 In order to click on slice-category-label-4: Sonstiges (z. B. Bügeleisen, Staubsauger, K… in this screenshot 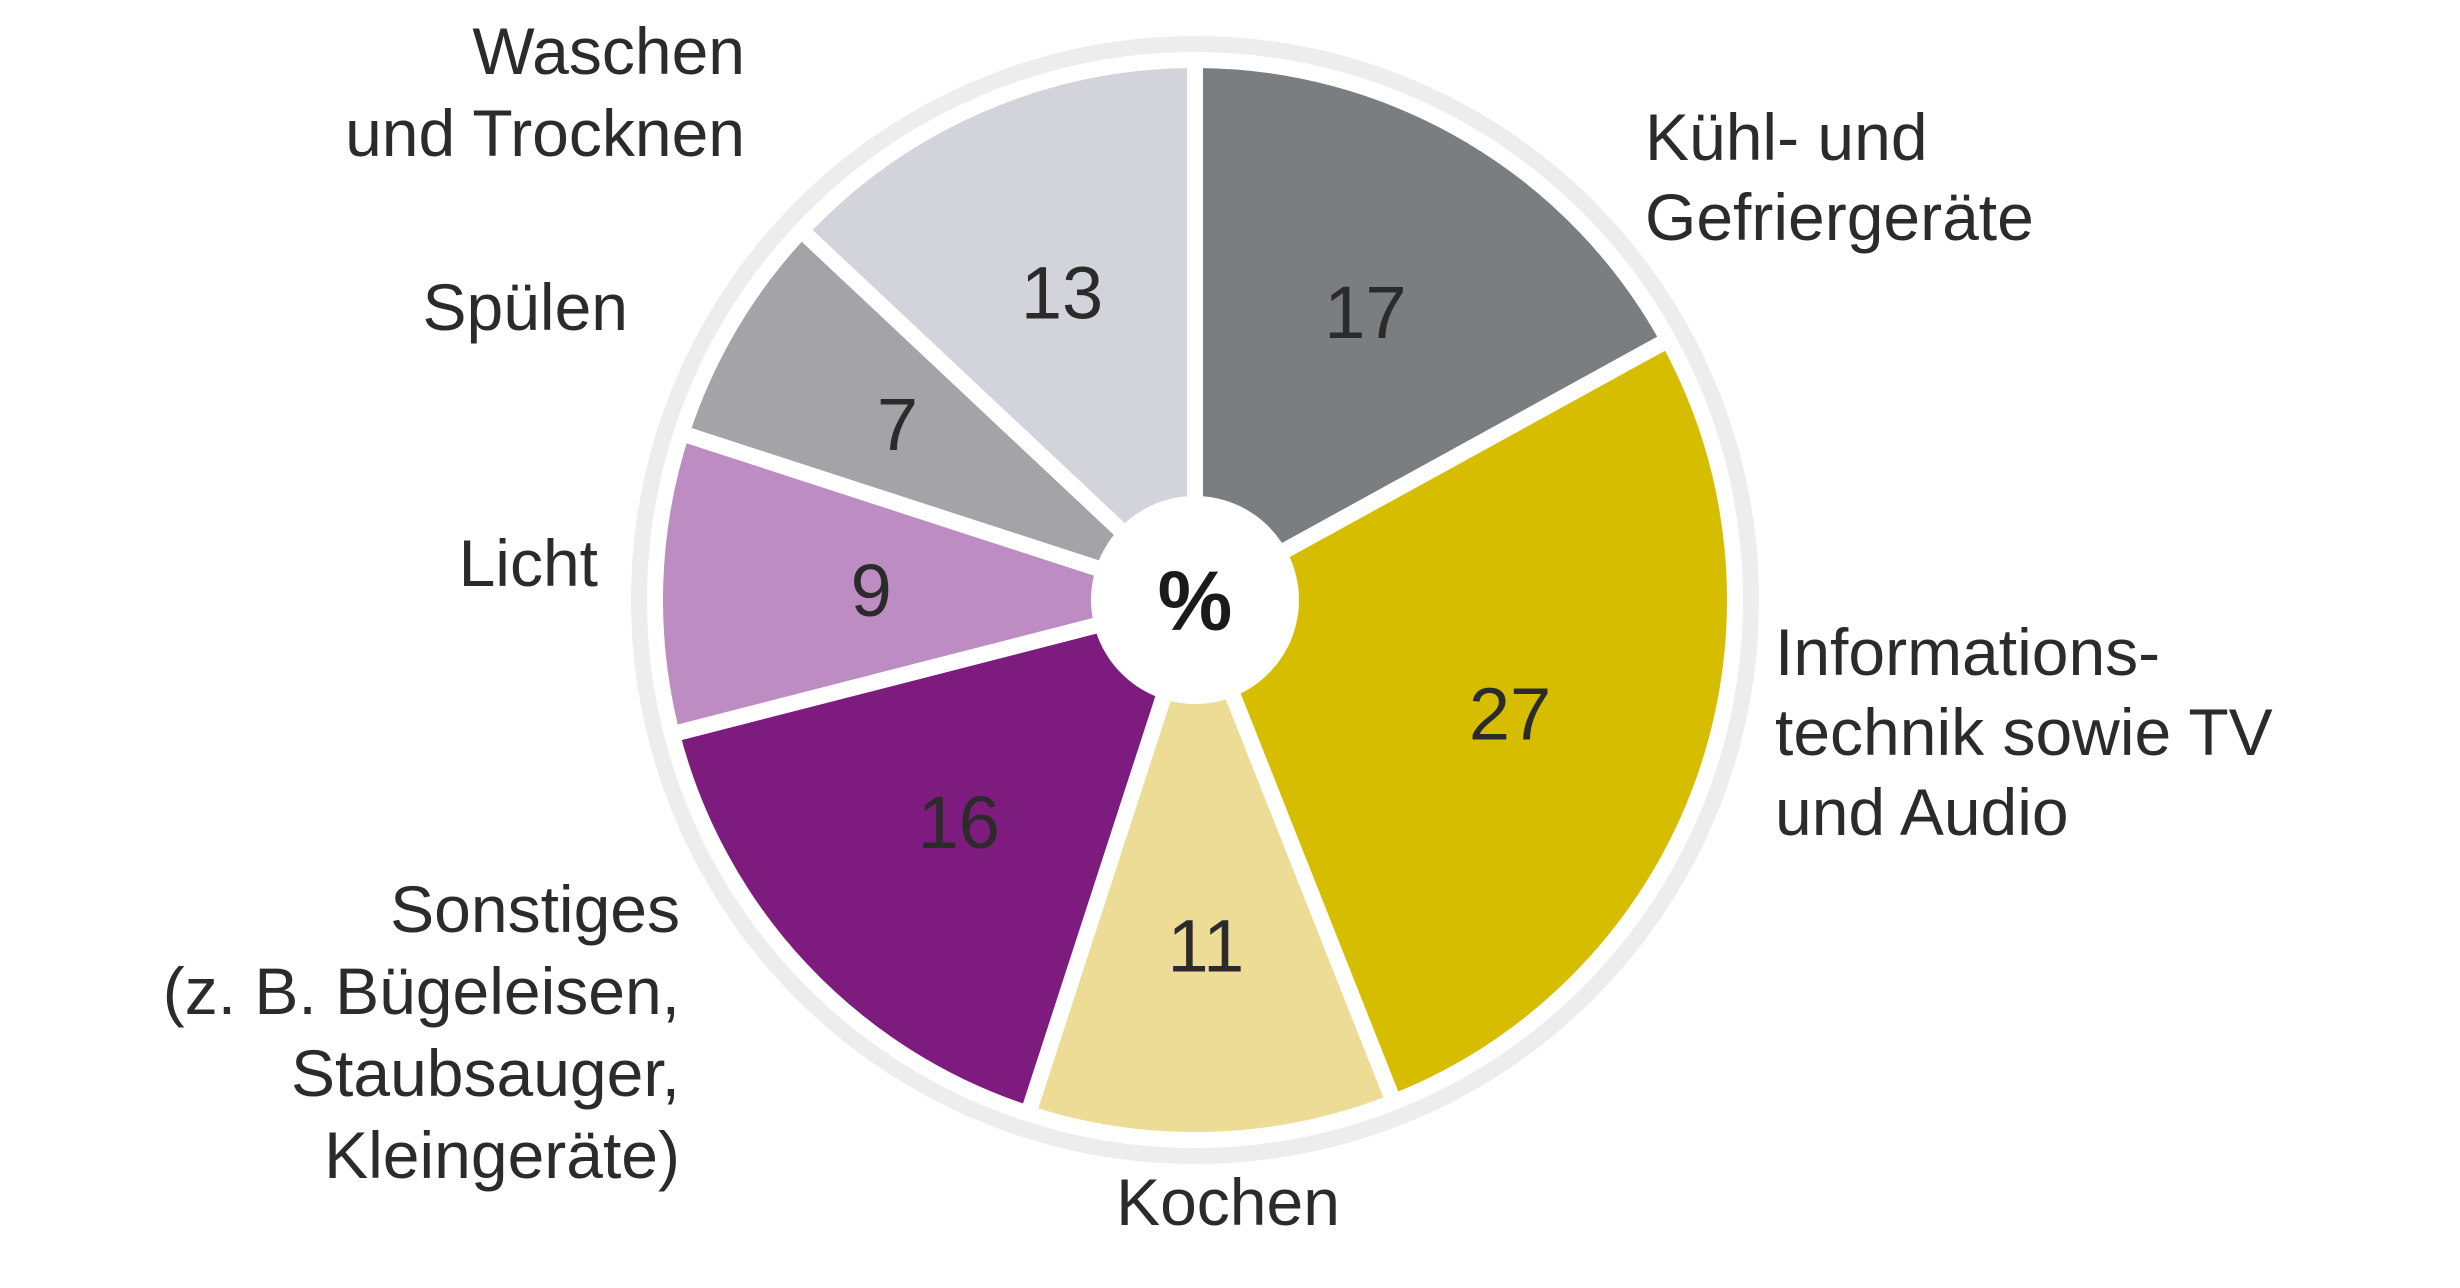, I will do `click(421, 1032)`.